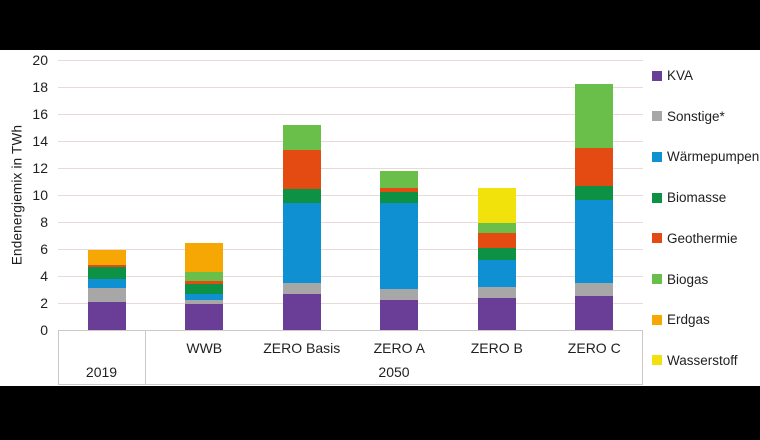 This screenshot has height=440, width=760. What do you see at coordinates (697, 198) in the screenshot?
I see `legend-label: Biomasse` at bounding box center [697, 198].